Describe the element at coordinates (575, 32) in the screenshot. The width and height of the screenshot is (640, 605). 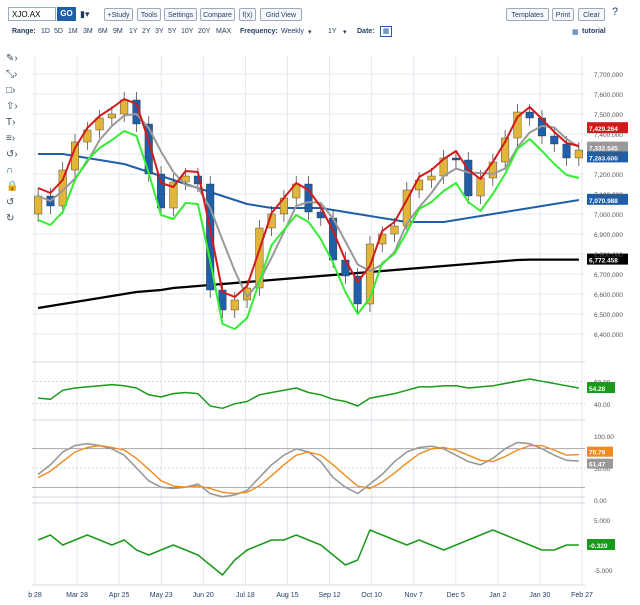
I see `tutorial-icon: ▦` at that location.